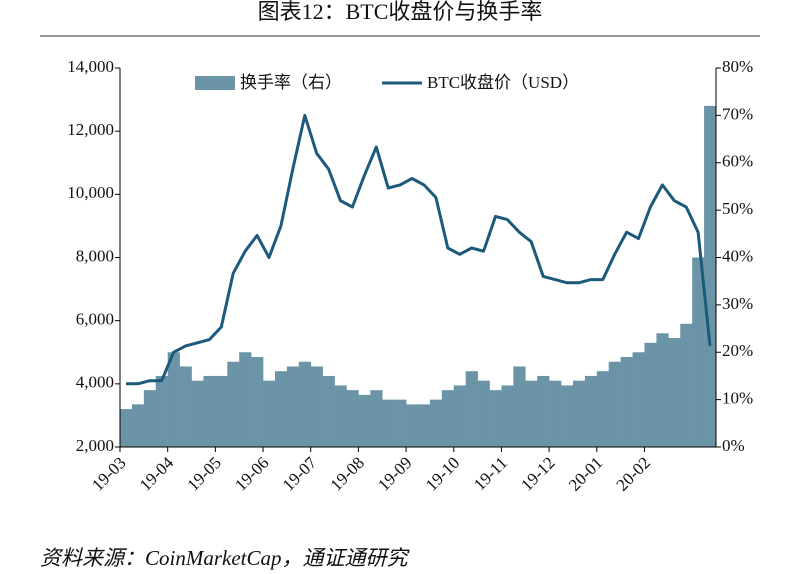 The width and height of the screenshot is (800, 574). I want to click on x-tick-label: 19-03, so click(108, 473).